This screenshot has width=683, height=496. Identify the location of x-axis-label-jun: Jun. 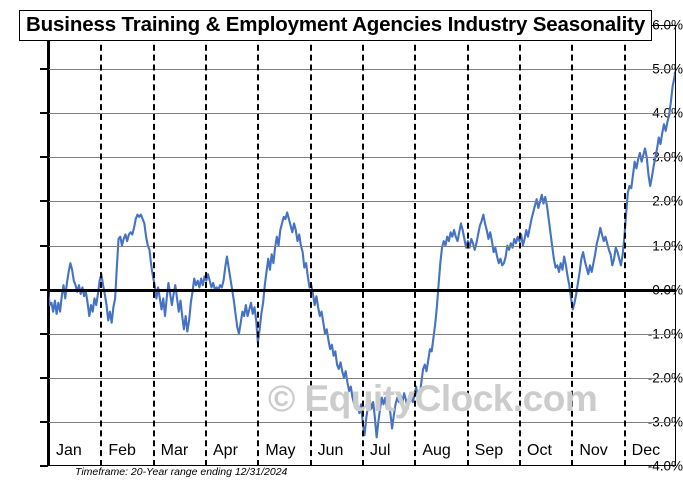
(330, 450).